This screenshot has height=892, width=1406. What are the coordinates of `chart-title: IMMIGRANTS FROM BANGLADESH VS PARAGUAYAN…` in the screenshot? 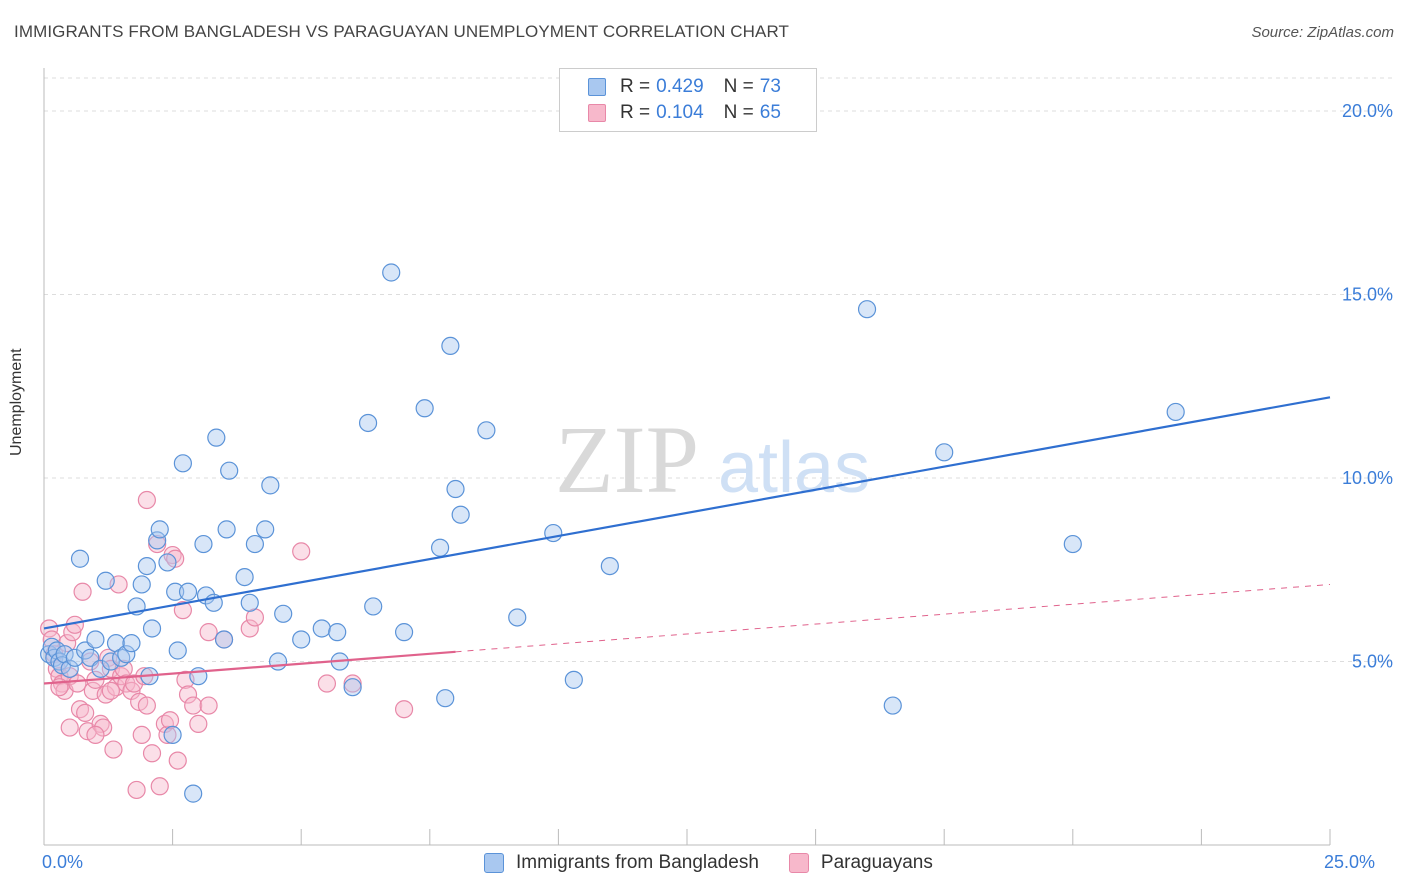 It's located at (402, 31).